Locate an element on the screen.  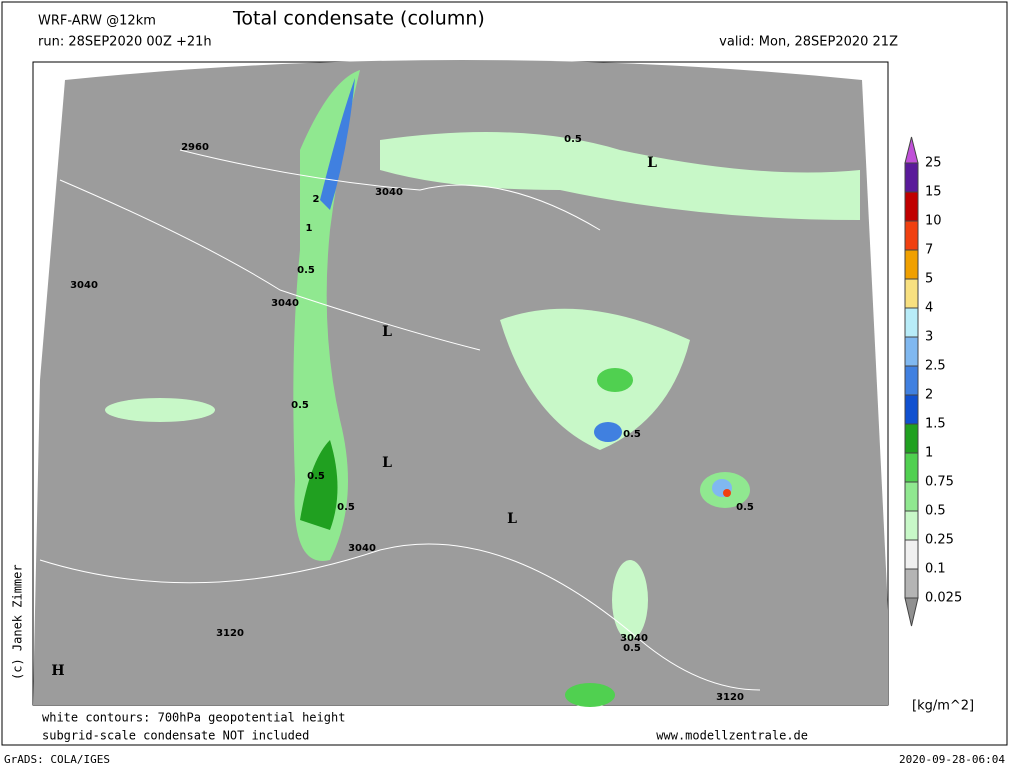
model: WRF-ARW @12km is located at coordinates (97, 21).